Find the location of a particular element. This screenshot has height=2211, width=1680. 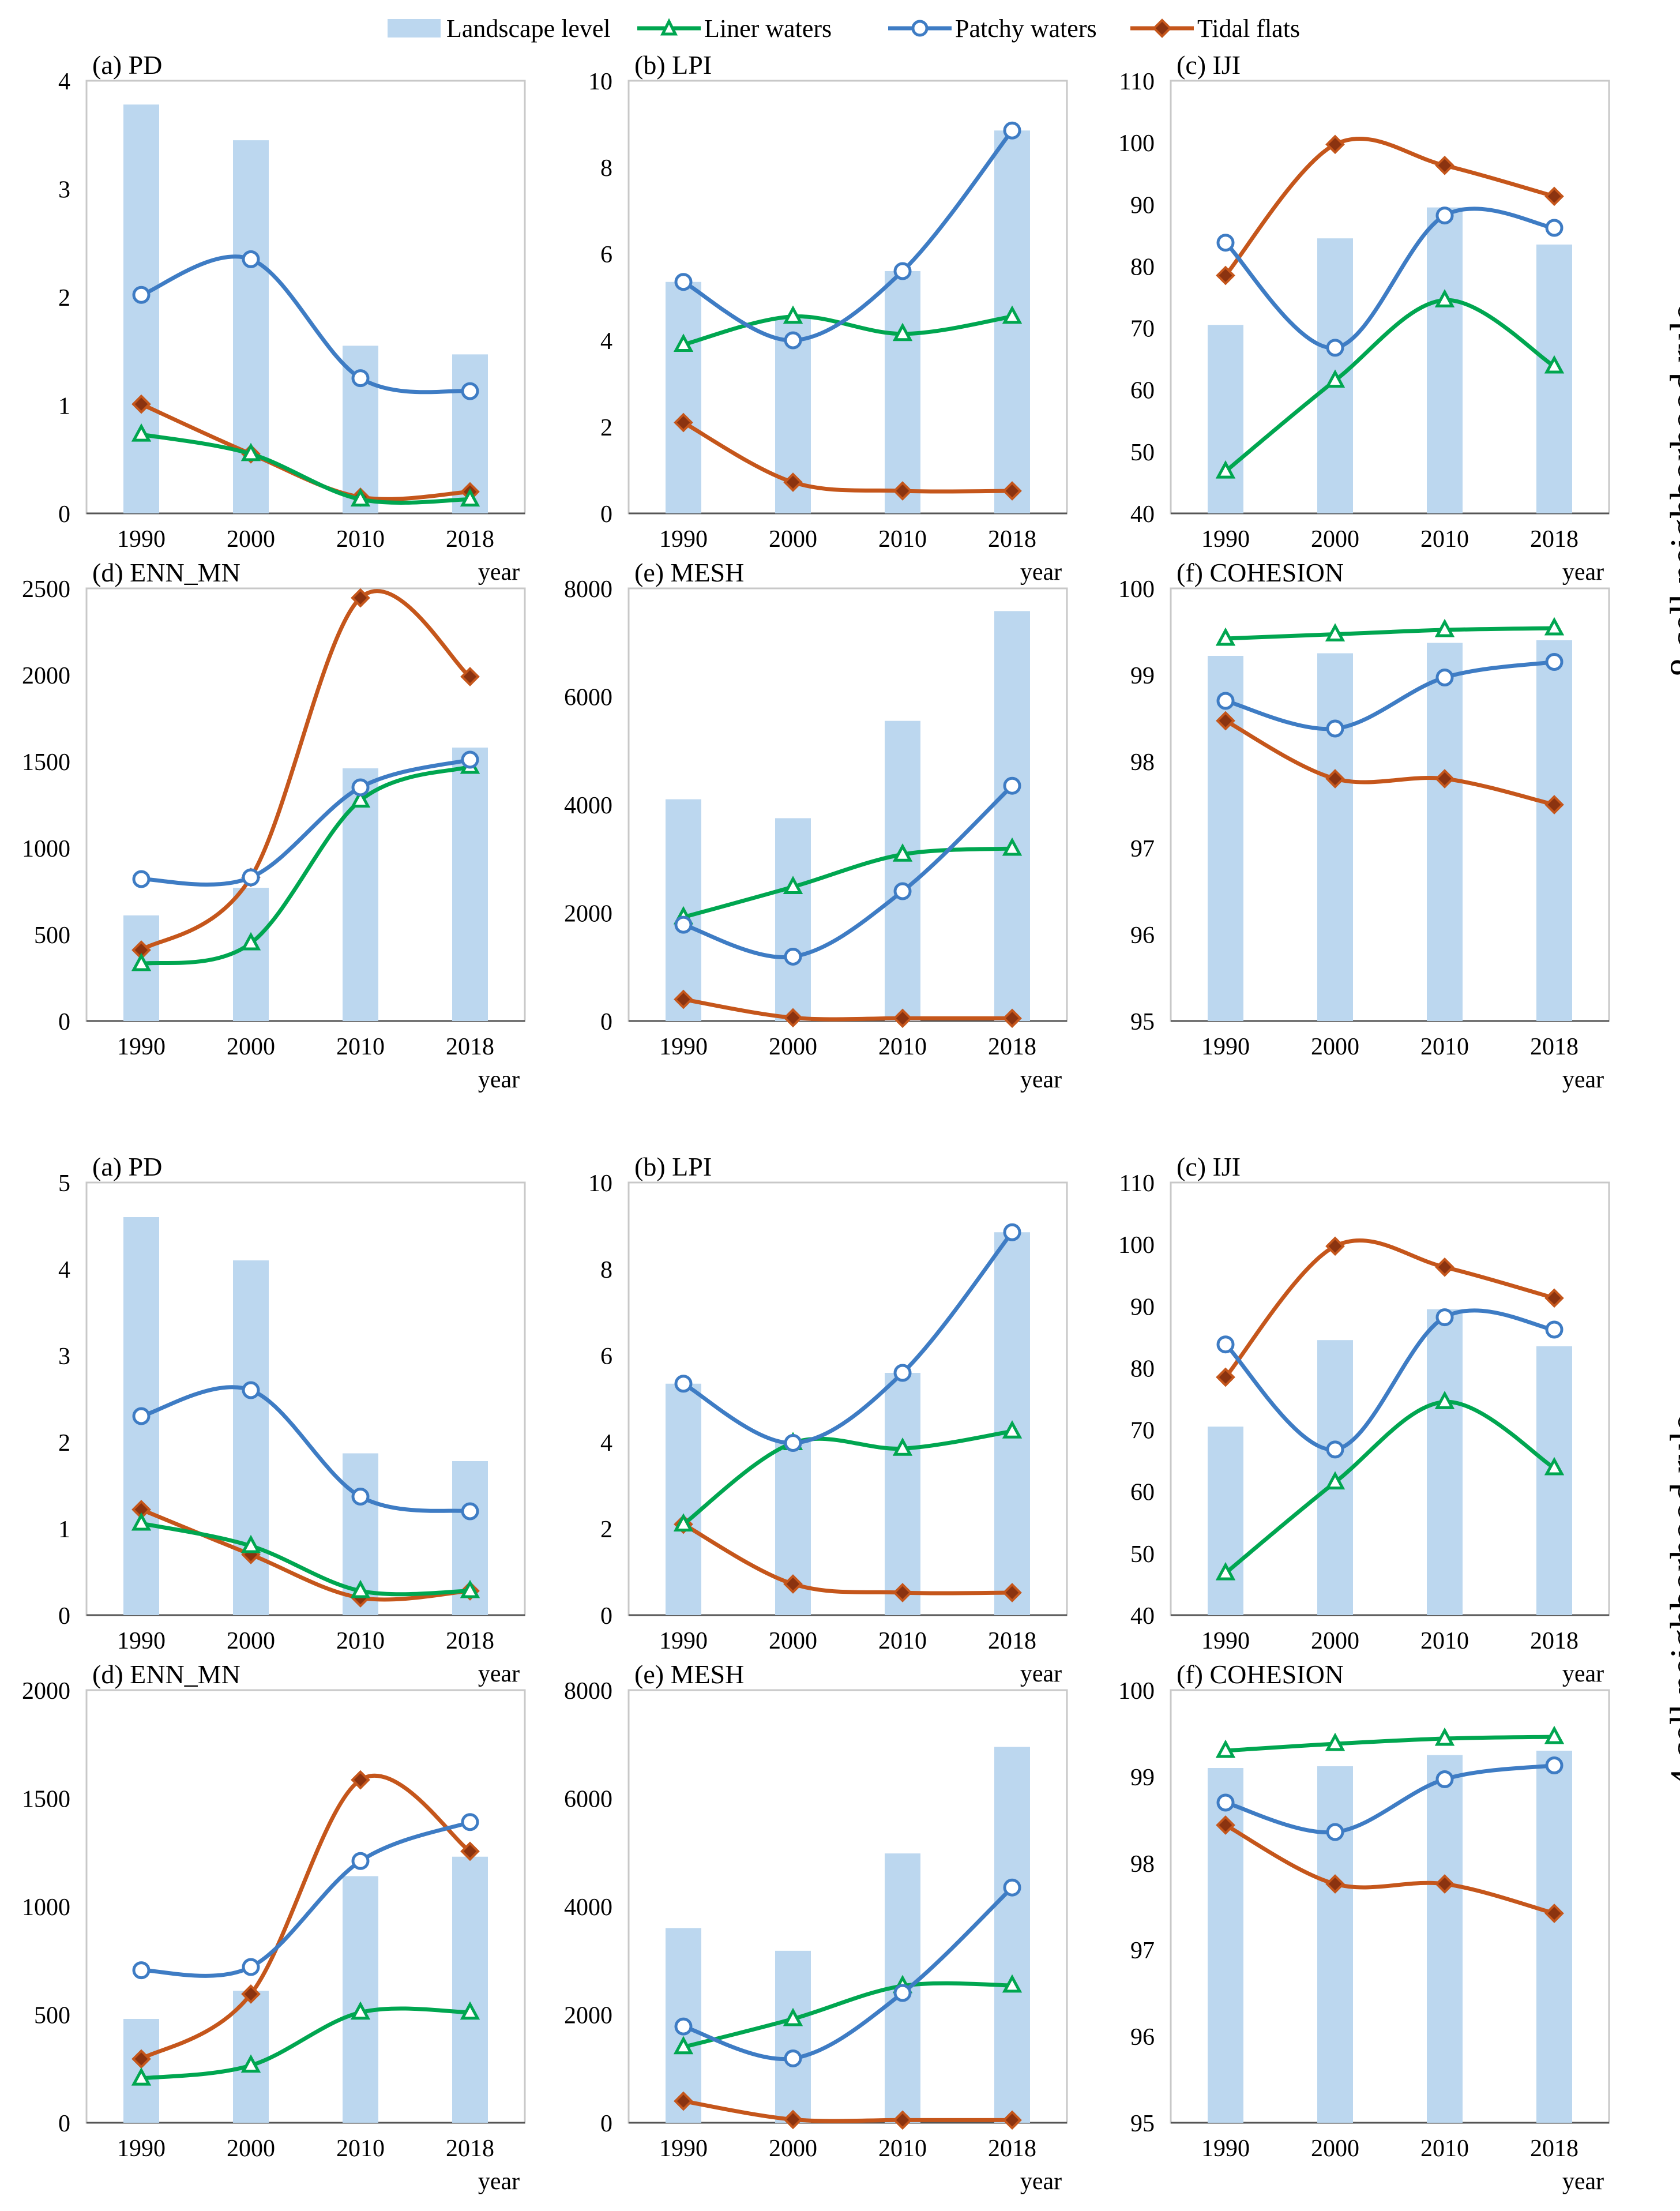

y-tick-label: 96 is located at coordinates (1142, 935).